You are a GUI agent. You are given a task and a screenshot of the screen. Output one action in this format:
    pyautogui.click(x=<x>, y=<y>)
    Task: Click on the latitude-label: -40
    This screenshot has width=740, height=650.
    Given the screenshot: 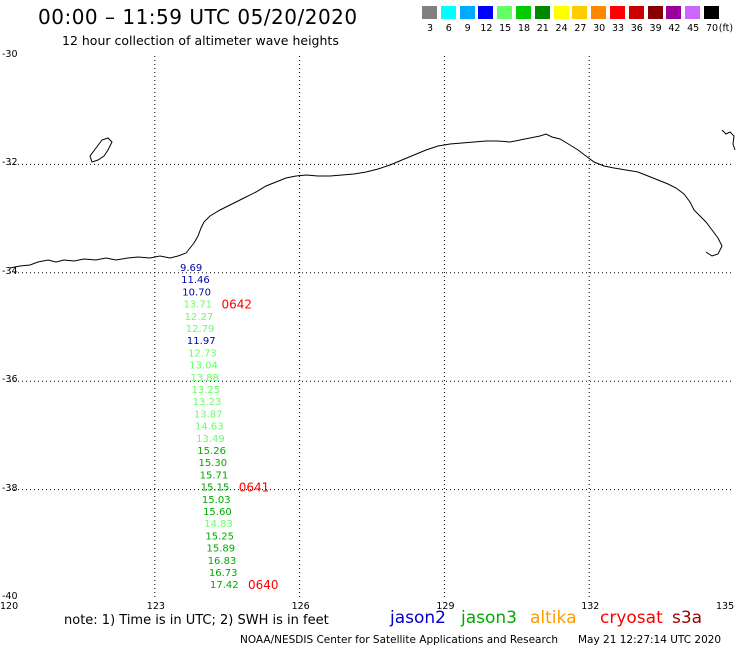 What is the action you would take?
    pyautogui.click(x=10, y=596)
    